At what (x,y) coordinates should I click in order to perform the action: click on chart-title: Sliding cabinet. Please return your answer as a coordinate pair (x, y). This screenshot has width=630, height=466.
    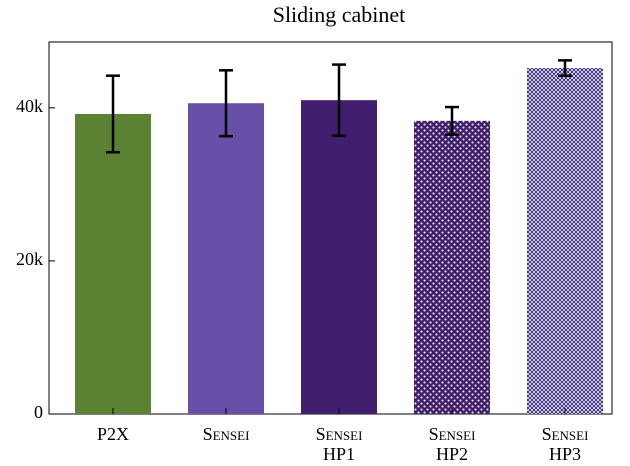
    Looking at the image, I should click on (339, 14).